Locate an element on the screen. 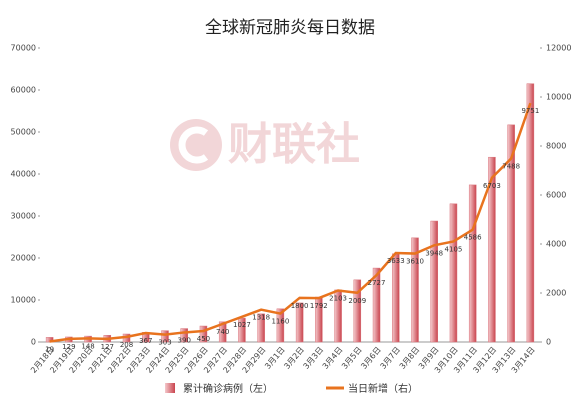  data-label: 19 is located at coordinates (49, 350).